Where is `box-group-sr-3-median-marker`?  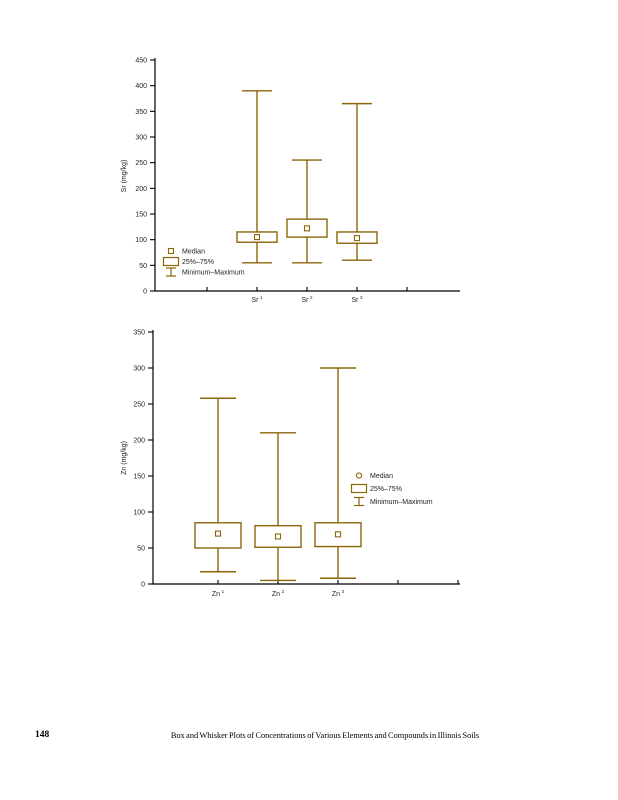 box-group-sr-3-median-marker is located at coordinates (357, 238).